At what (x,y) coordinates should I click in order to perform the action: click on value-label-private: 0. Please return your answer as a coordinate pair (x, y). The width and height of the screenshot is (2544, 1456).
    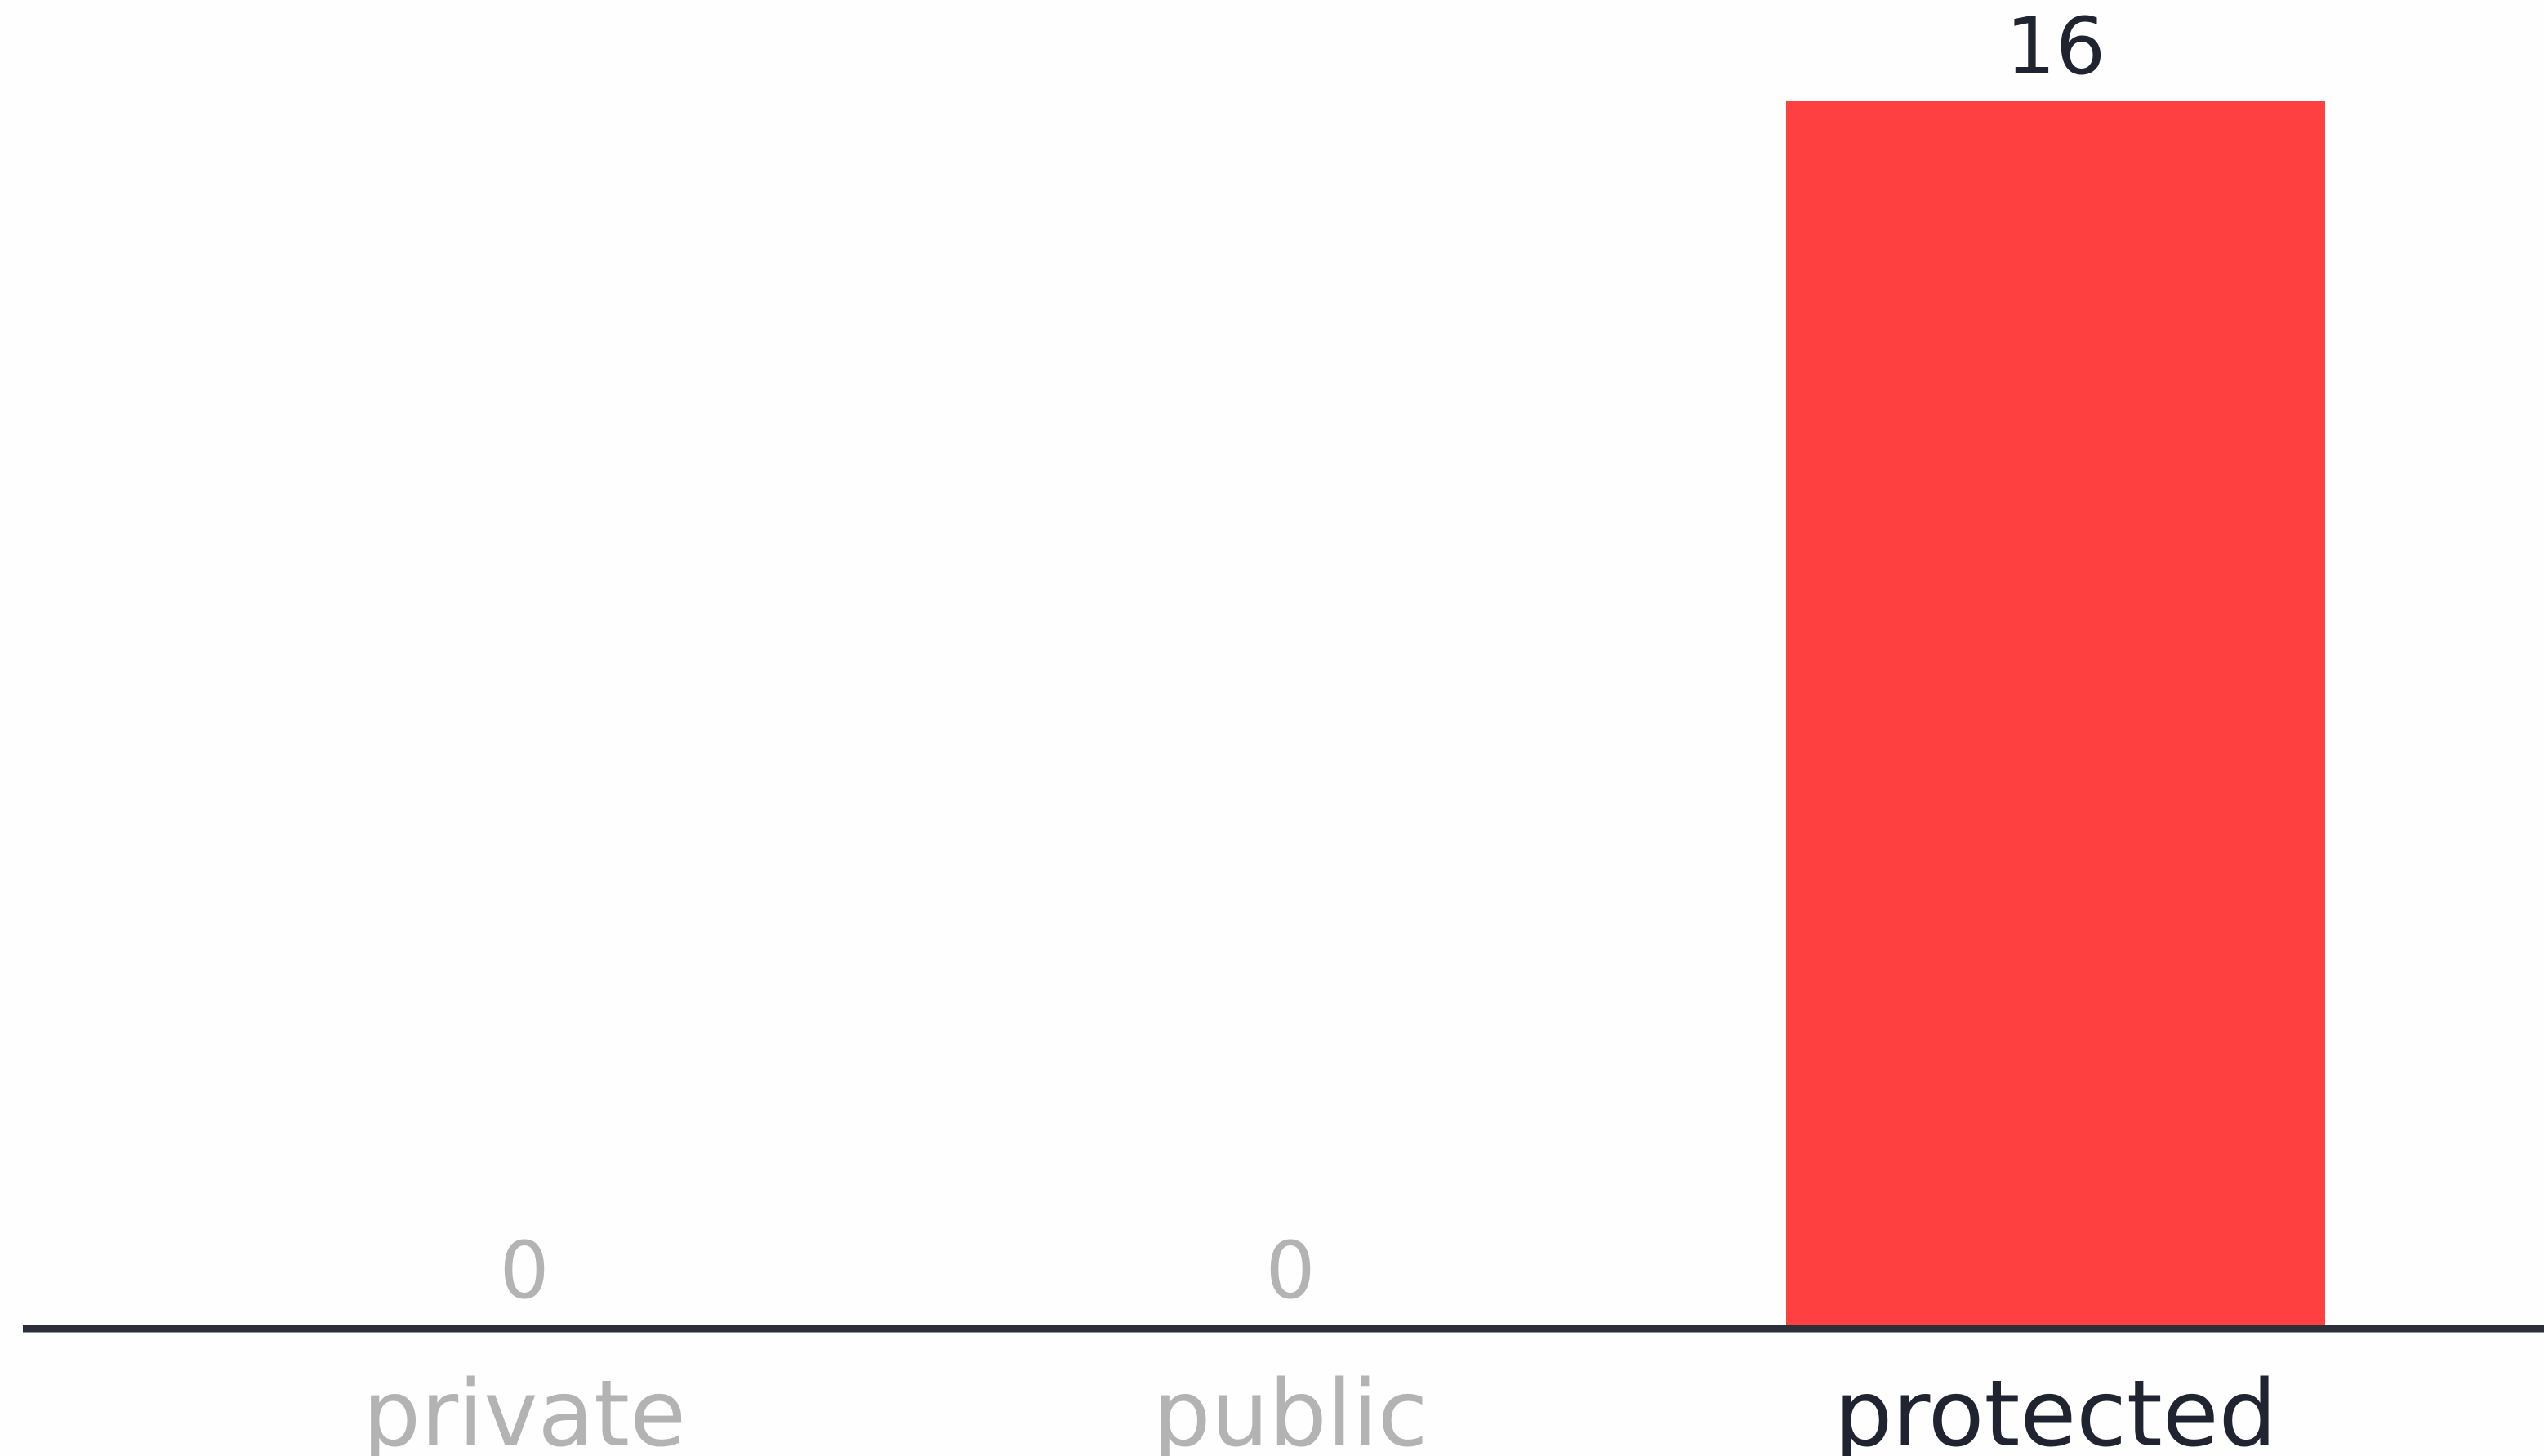
    Looking at the image, I should click on (524, 1270).